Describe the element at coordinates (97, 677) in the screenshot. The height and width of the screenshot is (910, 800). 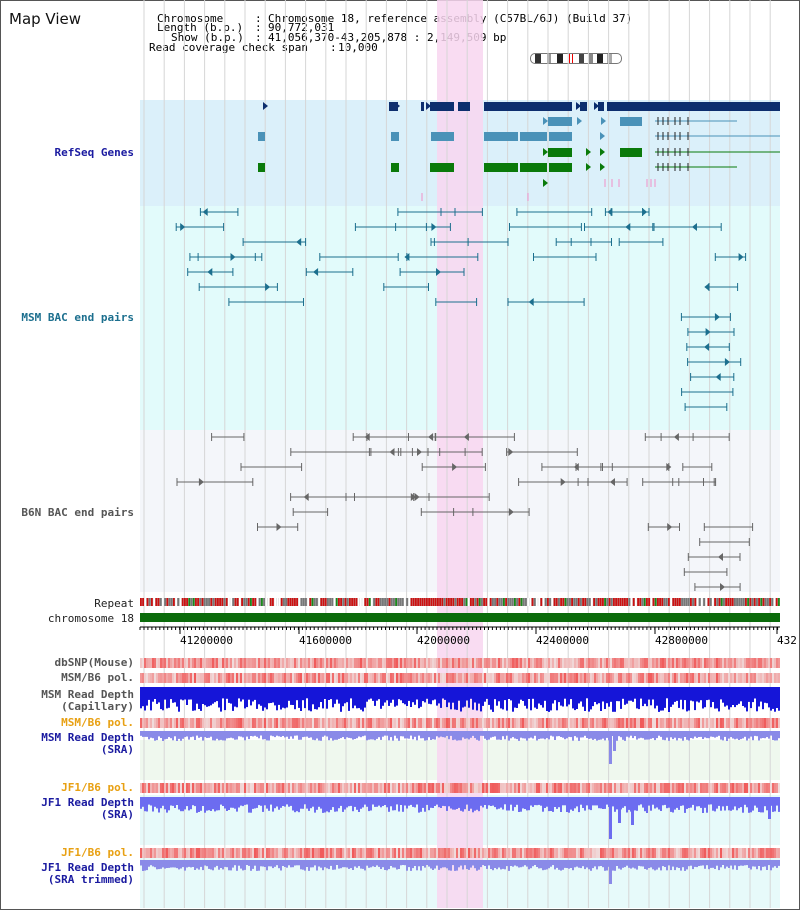
I see `track-label-msm-b6-pol: MSM/B6 pol.` at that location.